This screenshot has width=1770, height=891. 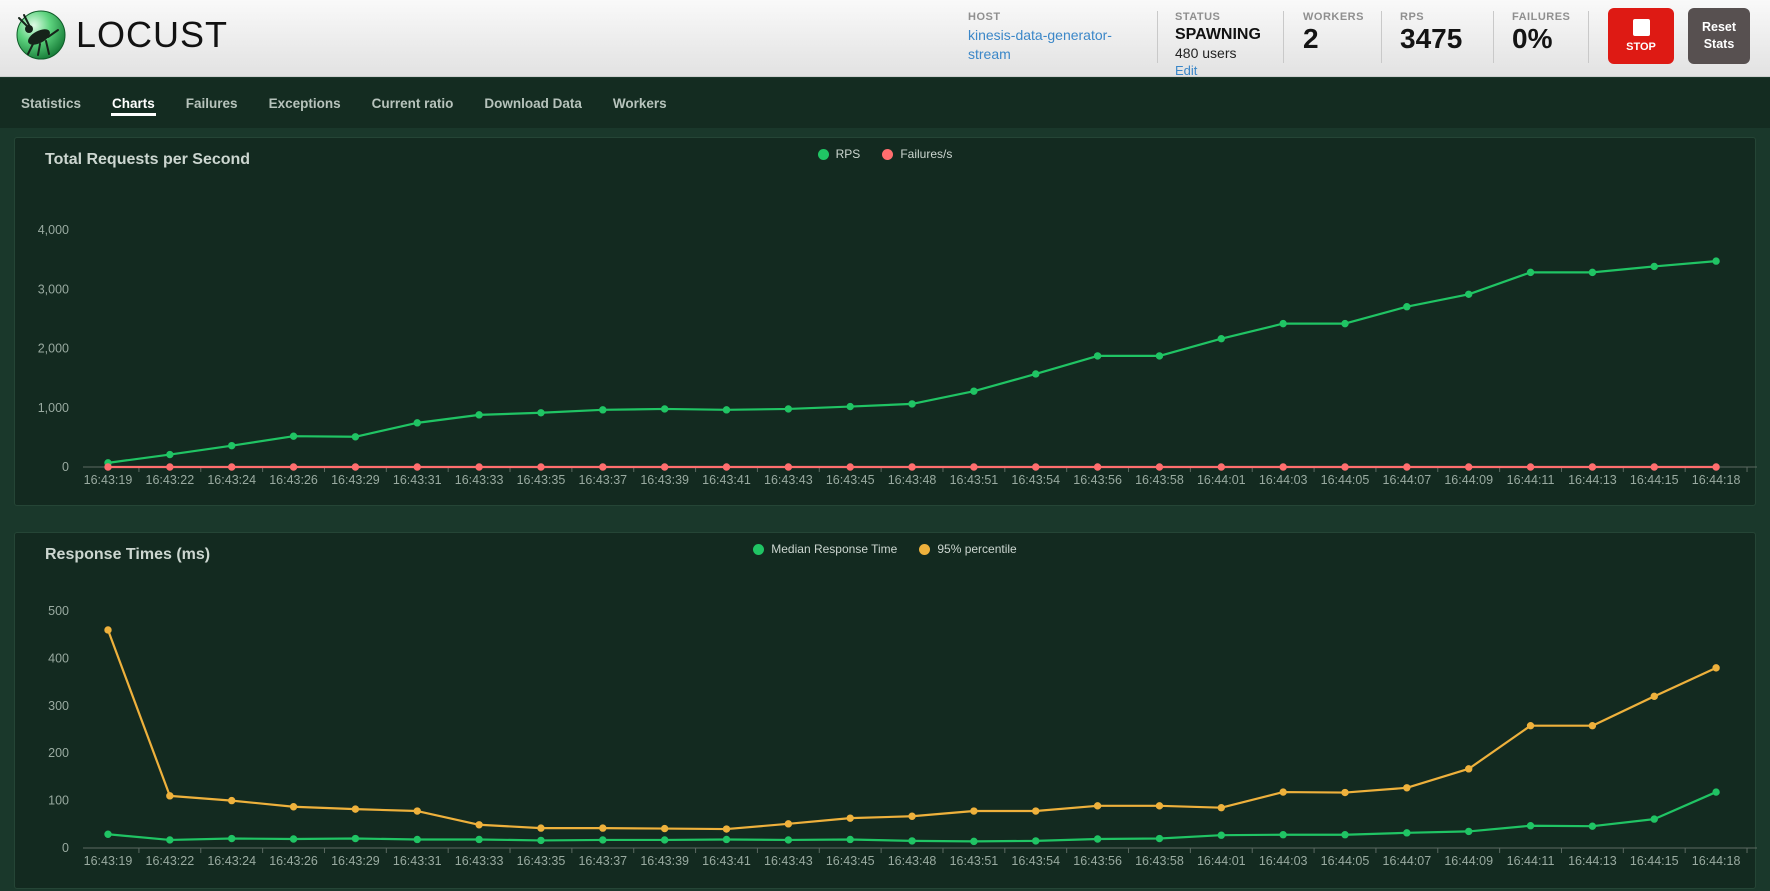 I want to click on median-legend-label: Median Response Time, so click(x=834, y=549).